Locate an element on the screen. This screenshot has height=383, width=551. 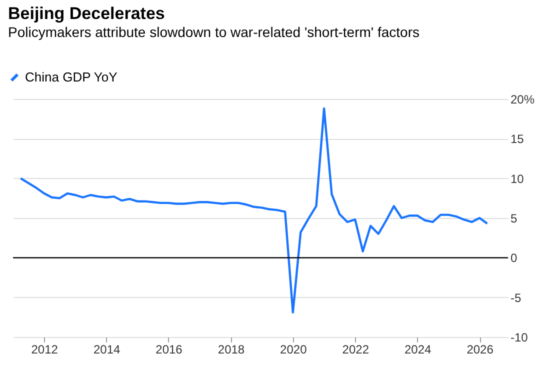
x-tick-label: 2024 is located at coordinates (418, 349).